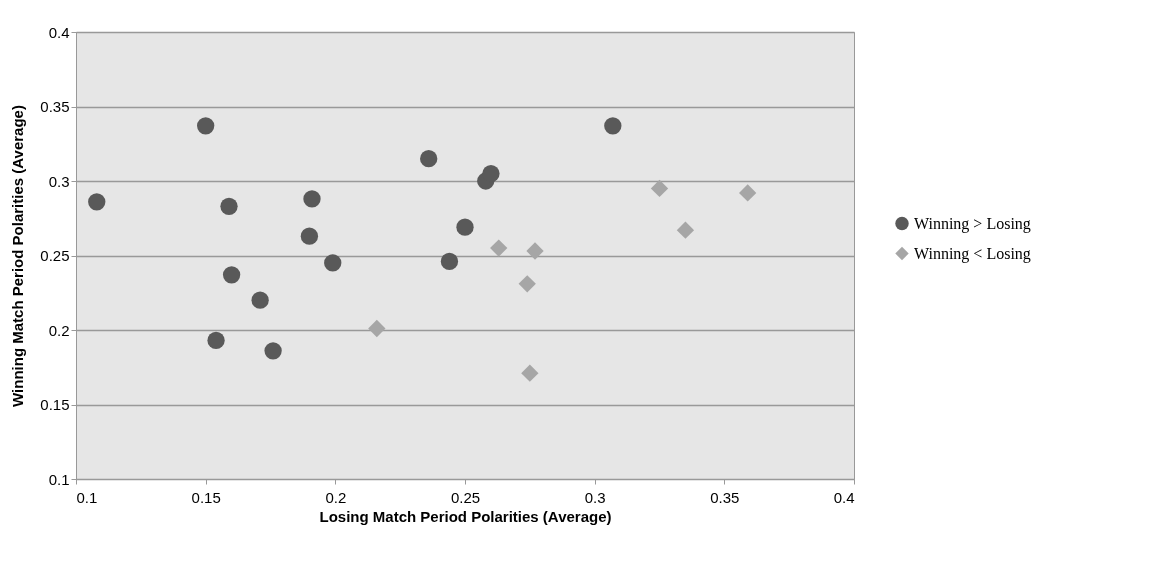  I want to click on y-tick-label: 0.2, so click(59, 330).